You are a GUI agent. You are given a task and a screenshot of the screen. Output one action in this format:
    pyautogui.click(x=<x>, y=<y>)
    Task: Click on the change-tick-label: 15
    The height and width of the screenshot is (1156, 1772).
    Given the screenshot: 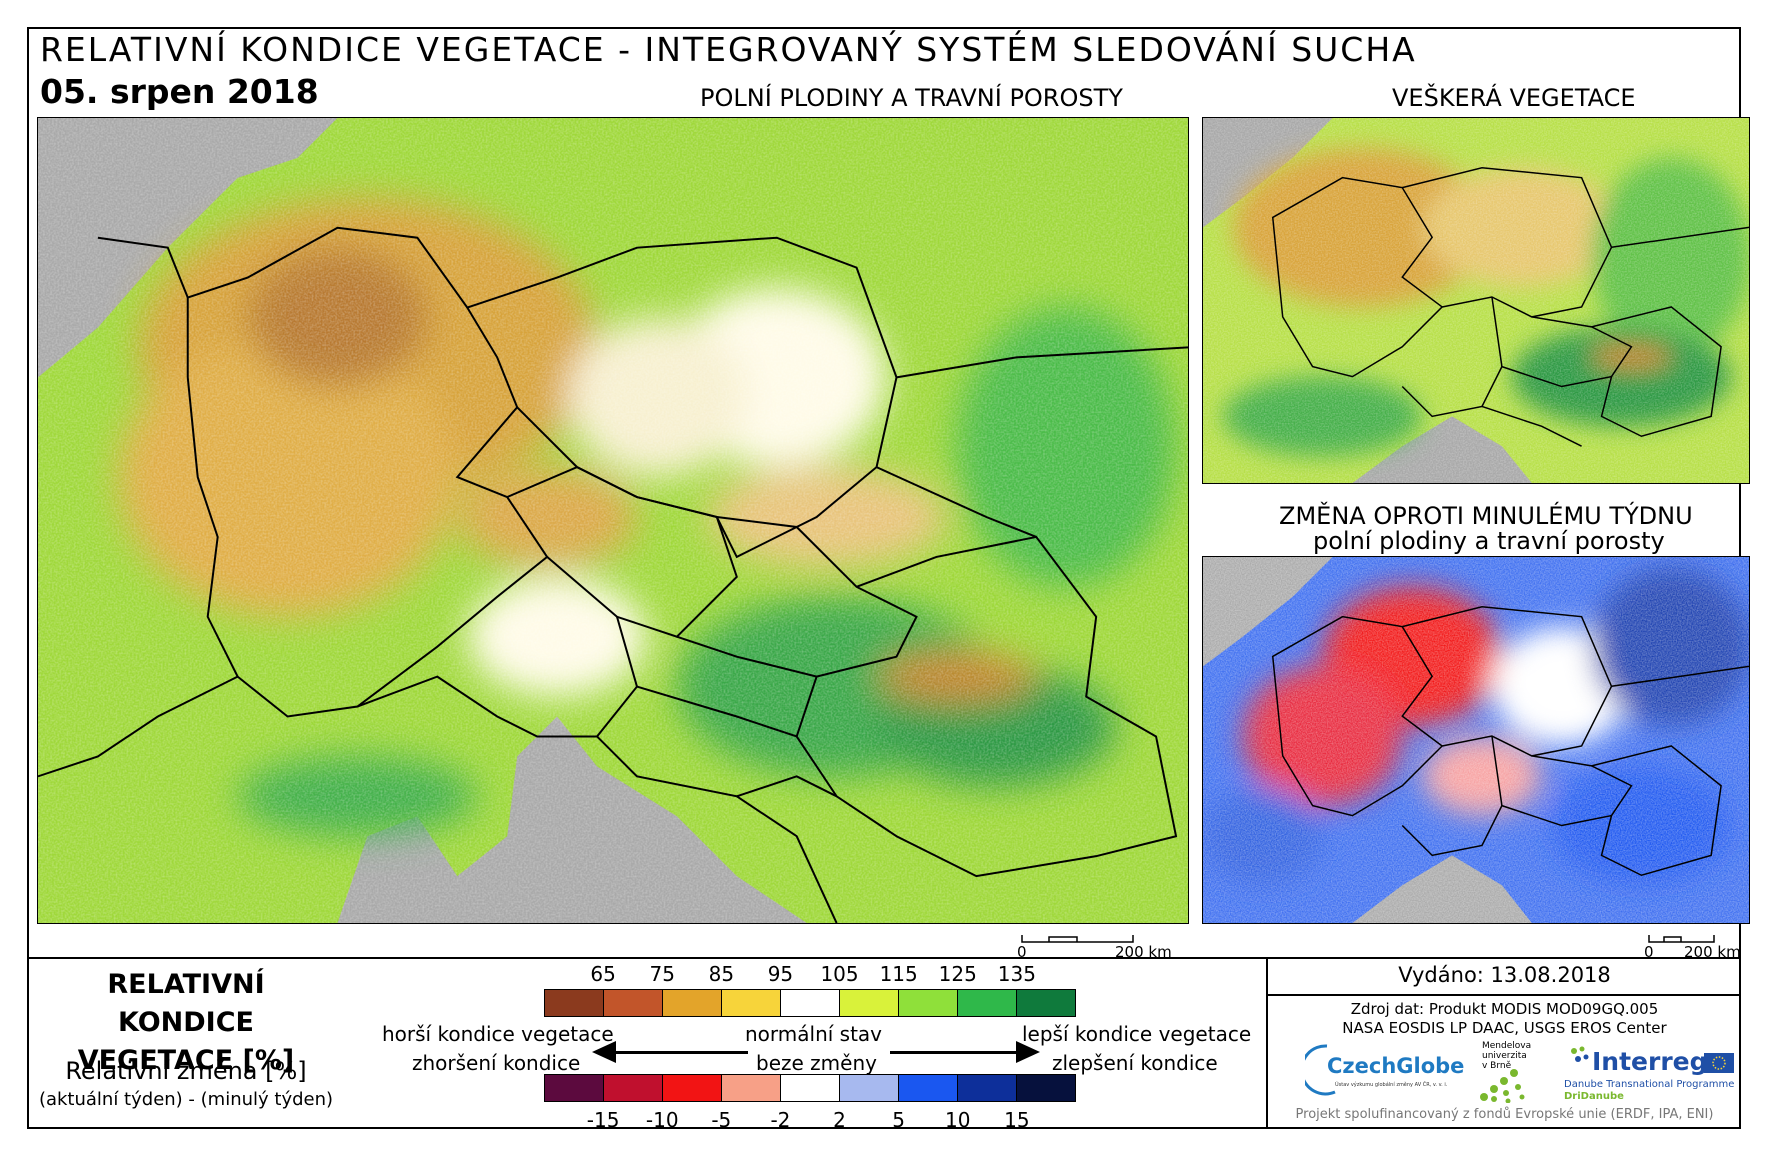 What is the action you would take?
    pyautogui.click(x=1017, y=1120)
    